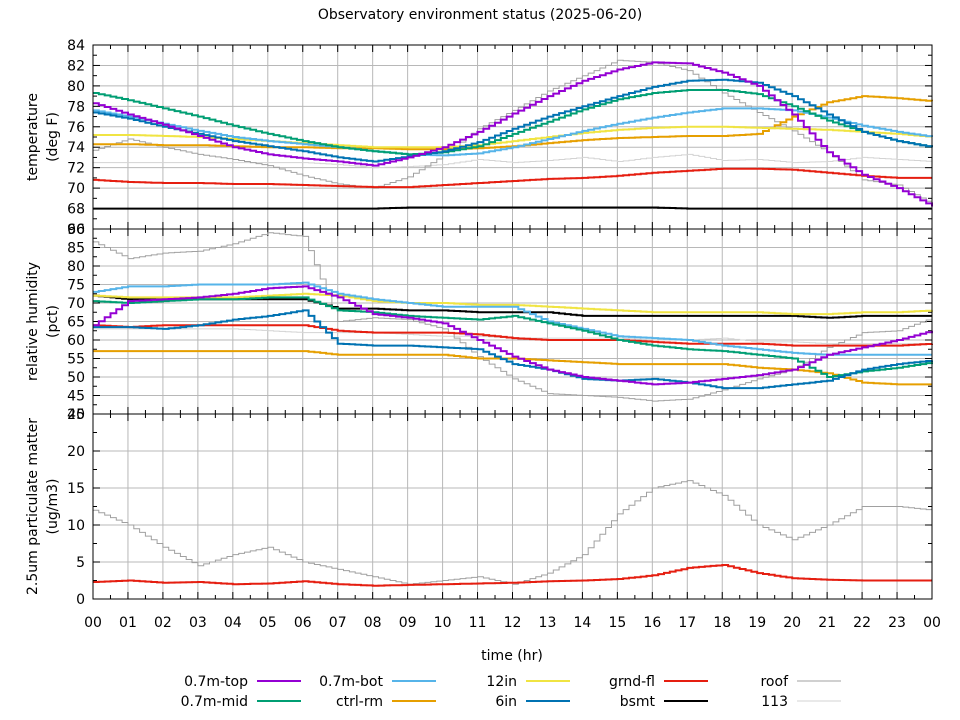 The width and height of the screenshot is (960, 720). I want to click on series-line-humidity-0.7m-mid, so click(513, 337).